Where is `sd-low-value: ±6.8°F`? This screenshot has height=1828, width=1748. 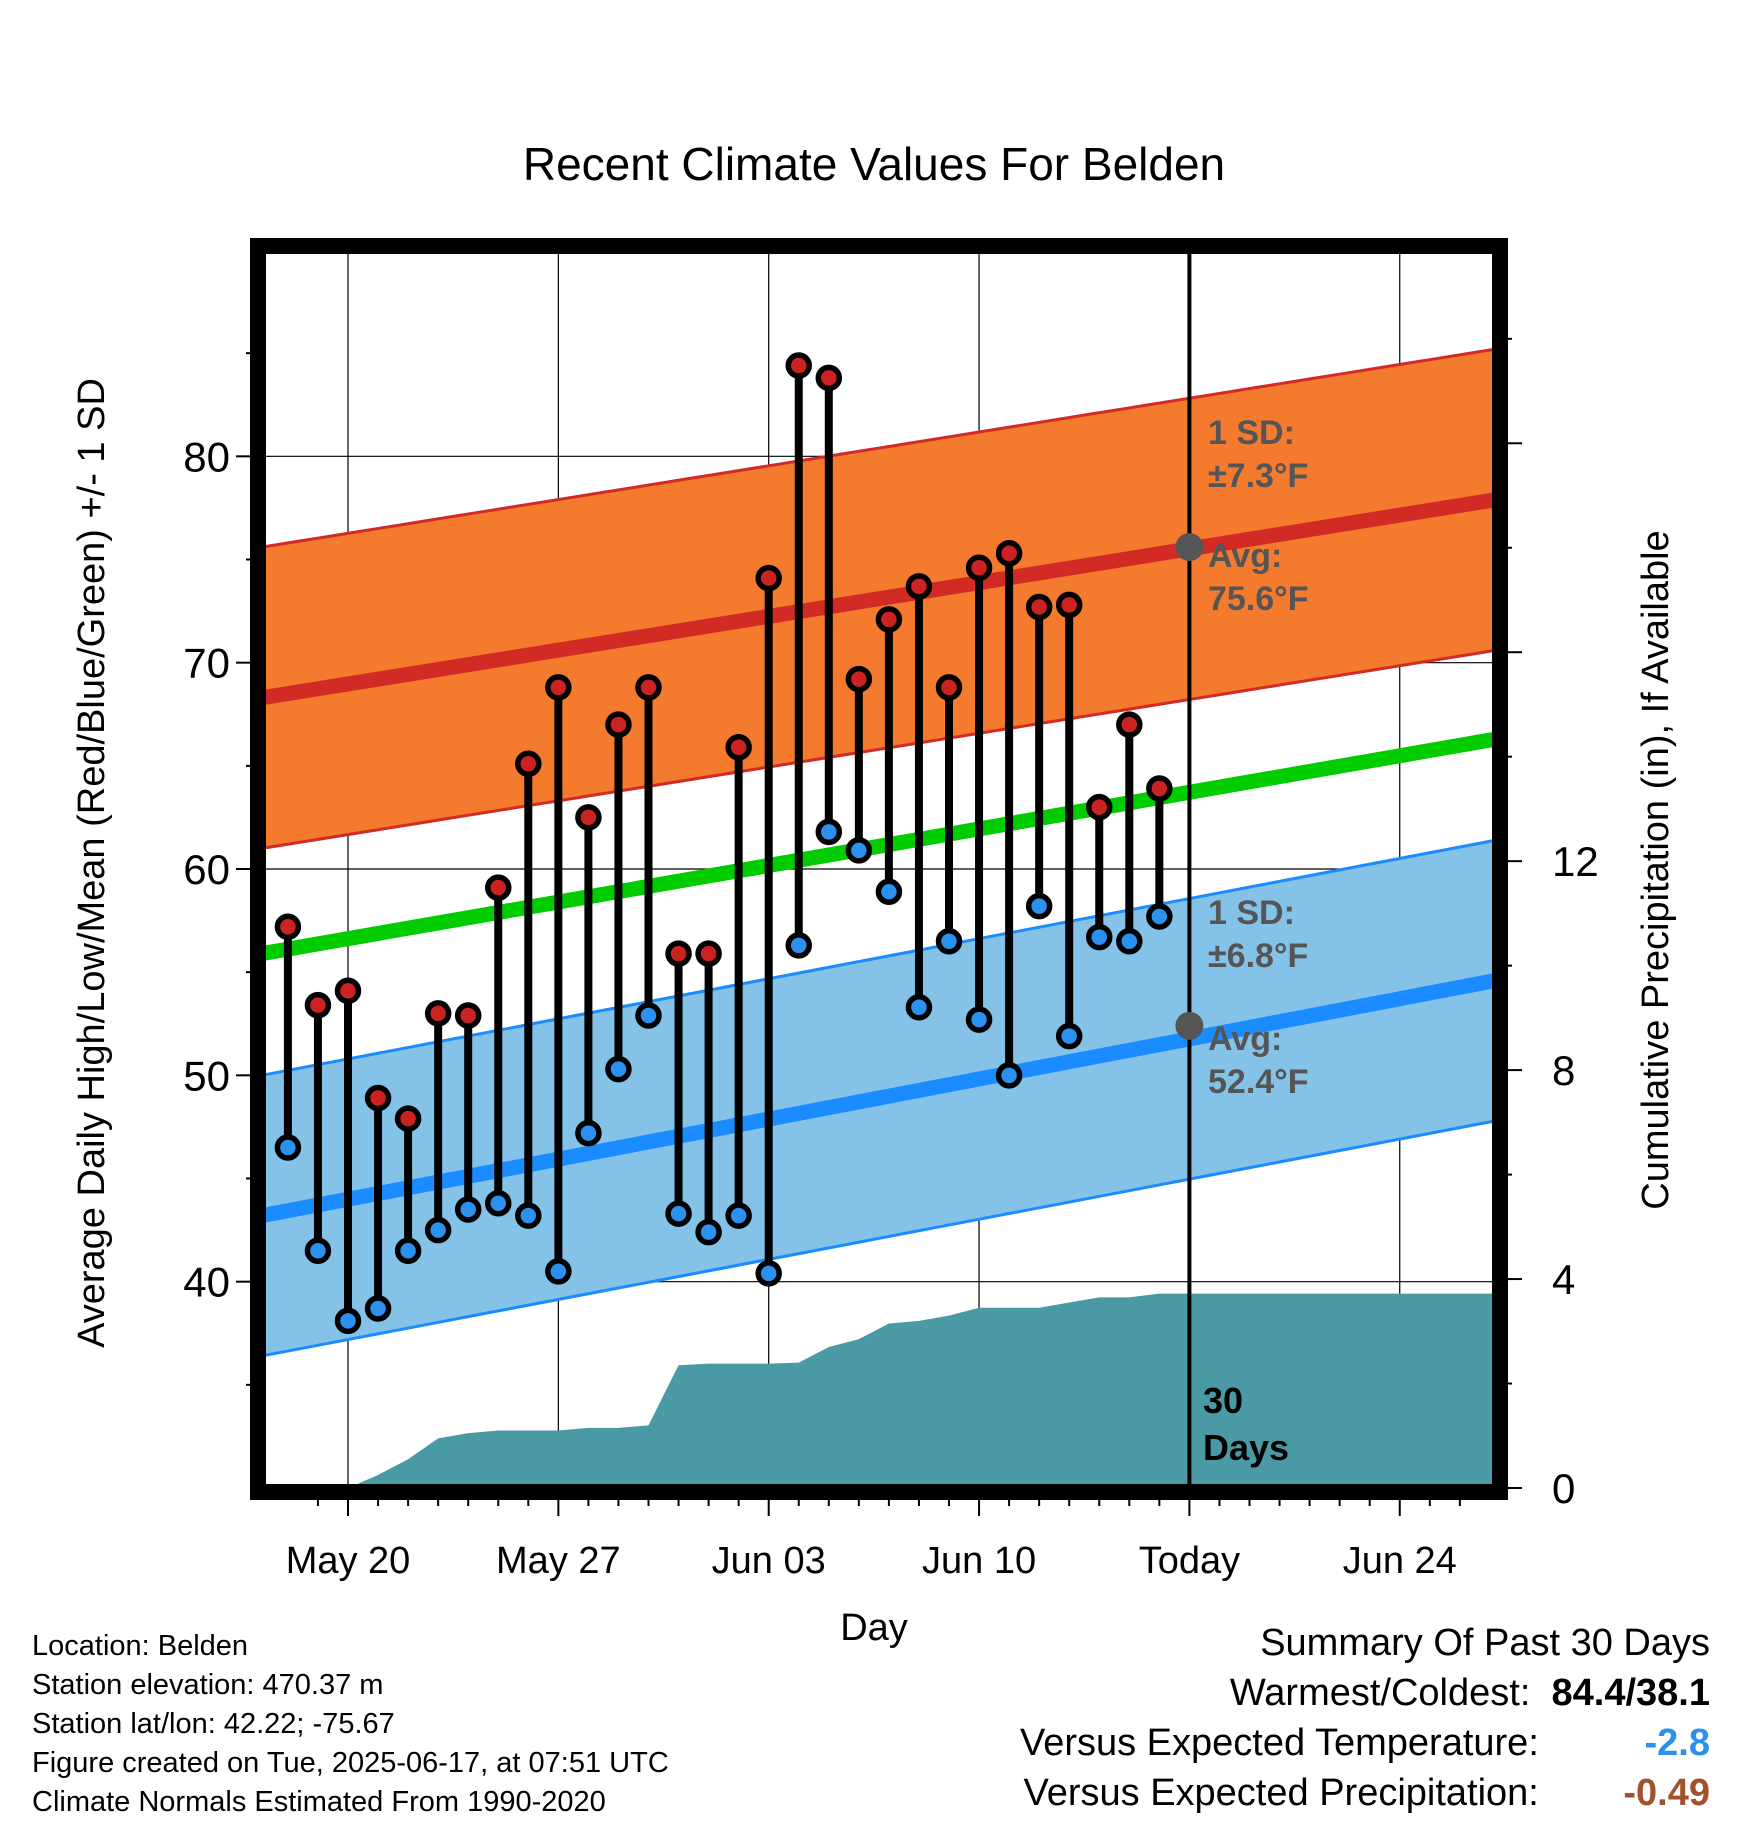 sd-low-value: ±6.8°F is located at coordinates (1258, 956).